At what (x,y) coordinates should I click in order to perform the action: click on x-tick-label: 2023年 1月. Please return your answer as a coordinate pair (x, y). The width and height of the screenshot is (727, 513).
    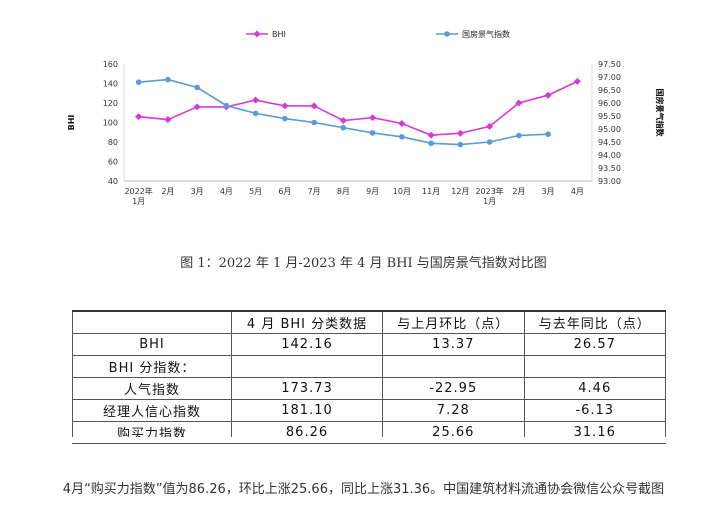
    Looking at the image, I should click on (489, 196).